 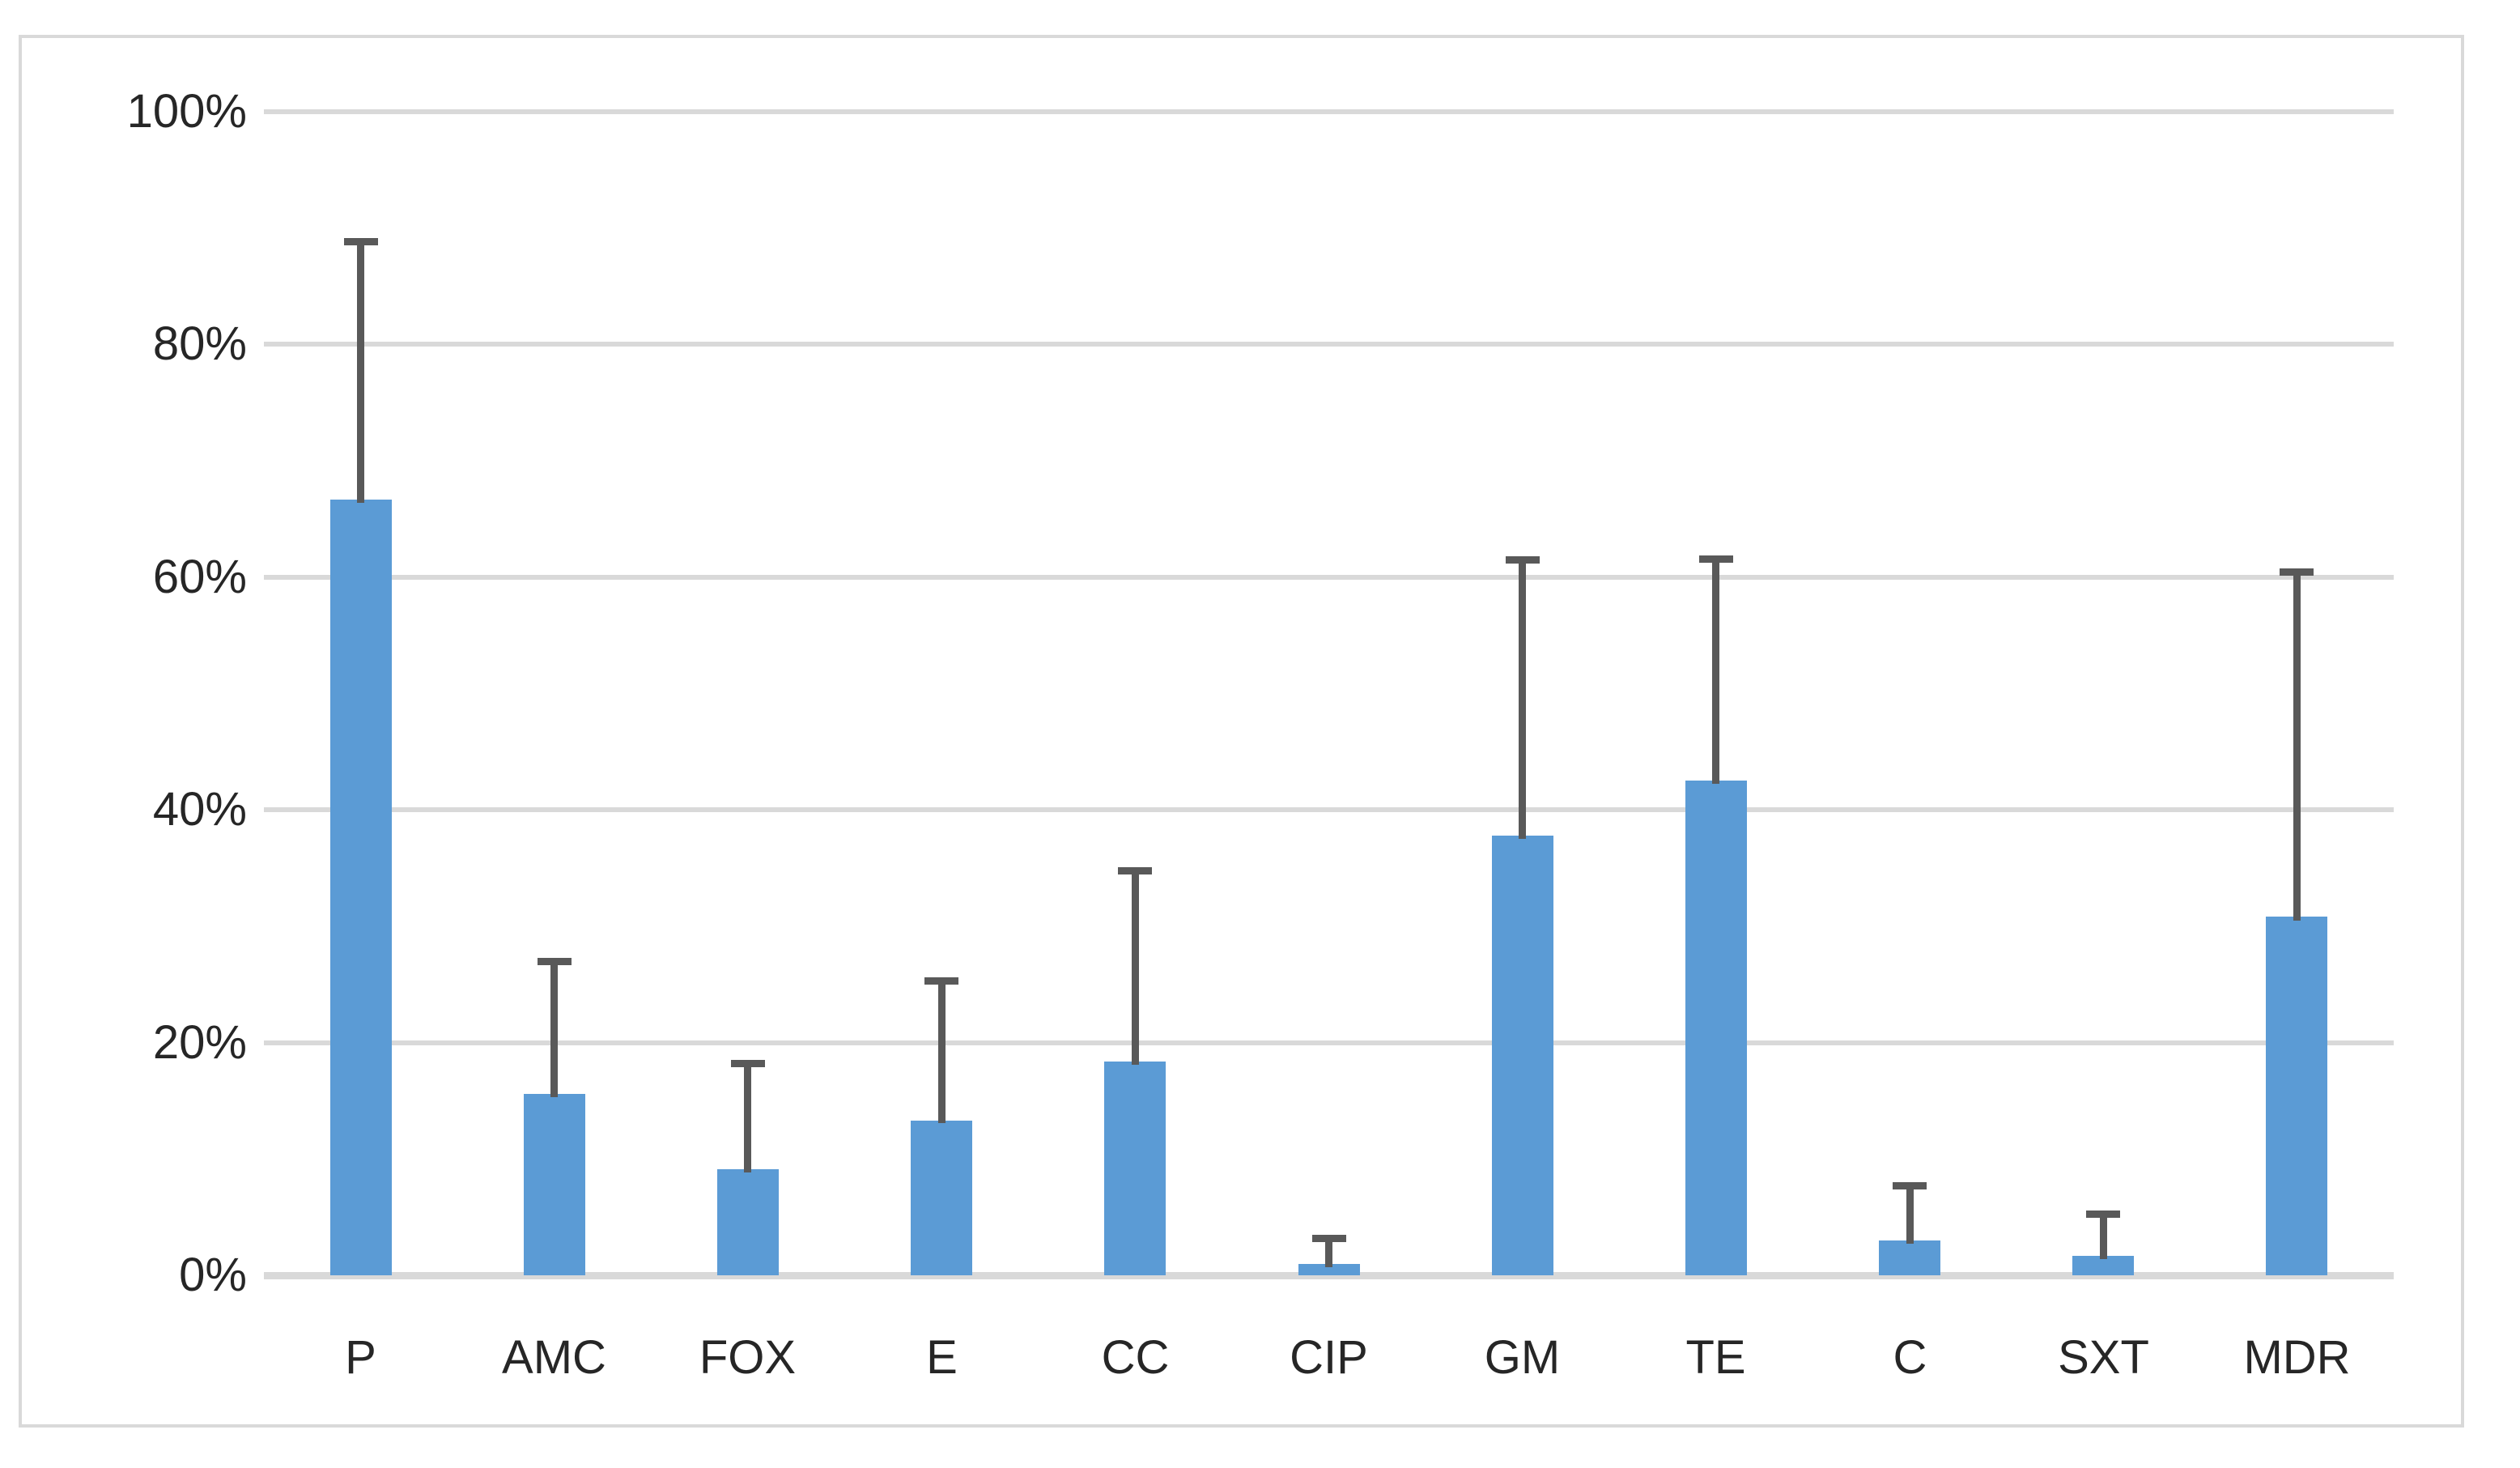 What do you see at coordinates (554, 1184) in the screenshot?
I see `bar-AMC` at bounding box center [554, 1184].